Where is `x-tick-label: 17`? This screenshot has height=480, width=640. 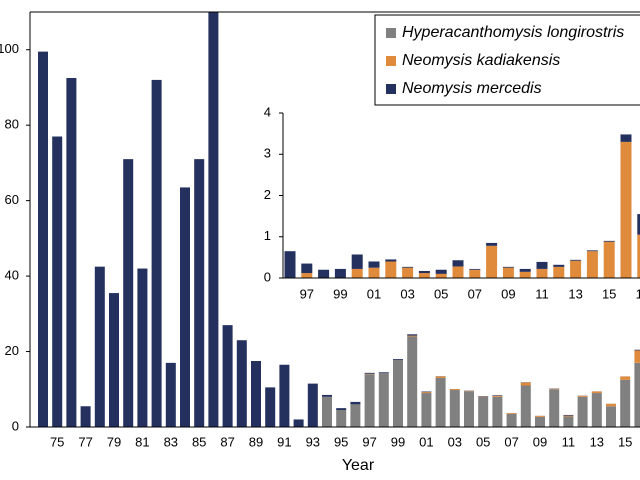
x-tick-label: 17 is located at coordinates (638, 293).